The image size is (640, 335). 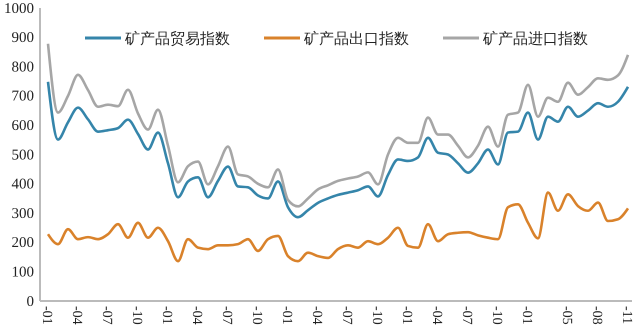 What do you see at coordinates (596, 315) in the screenshot?
I see `x-tick-label: -08` at bounding box center [596, 315].